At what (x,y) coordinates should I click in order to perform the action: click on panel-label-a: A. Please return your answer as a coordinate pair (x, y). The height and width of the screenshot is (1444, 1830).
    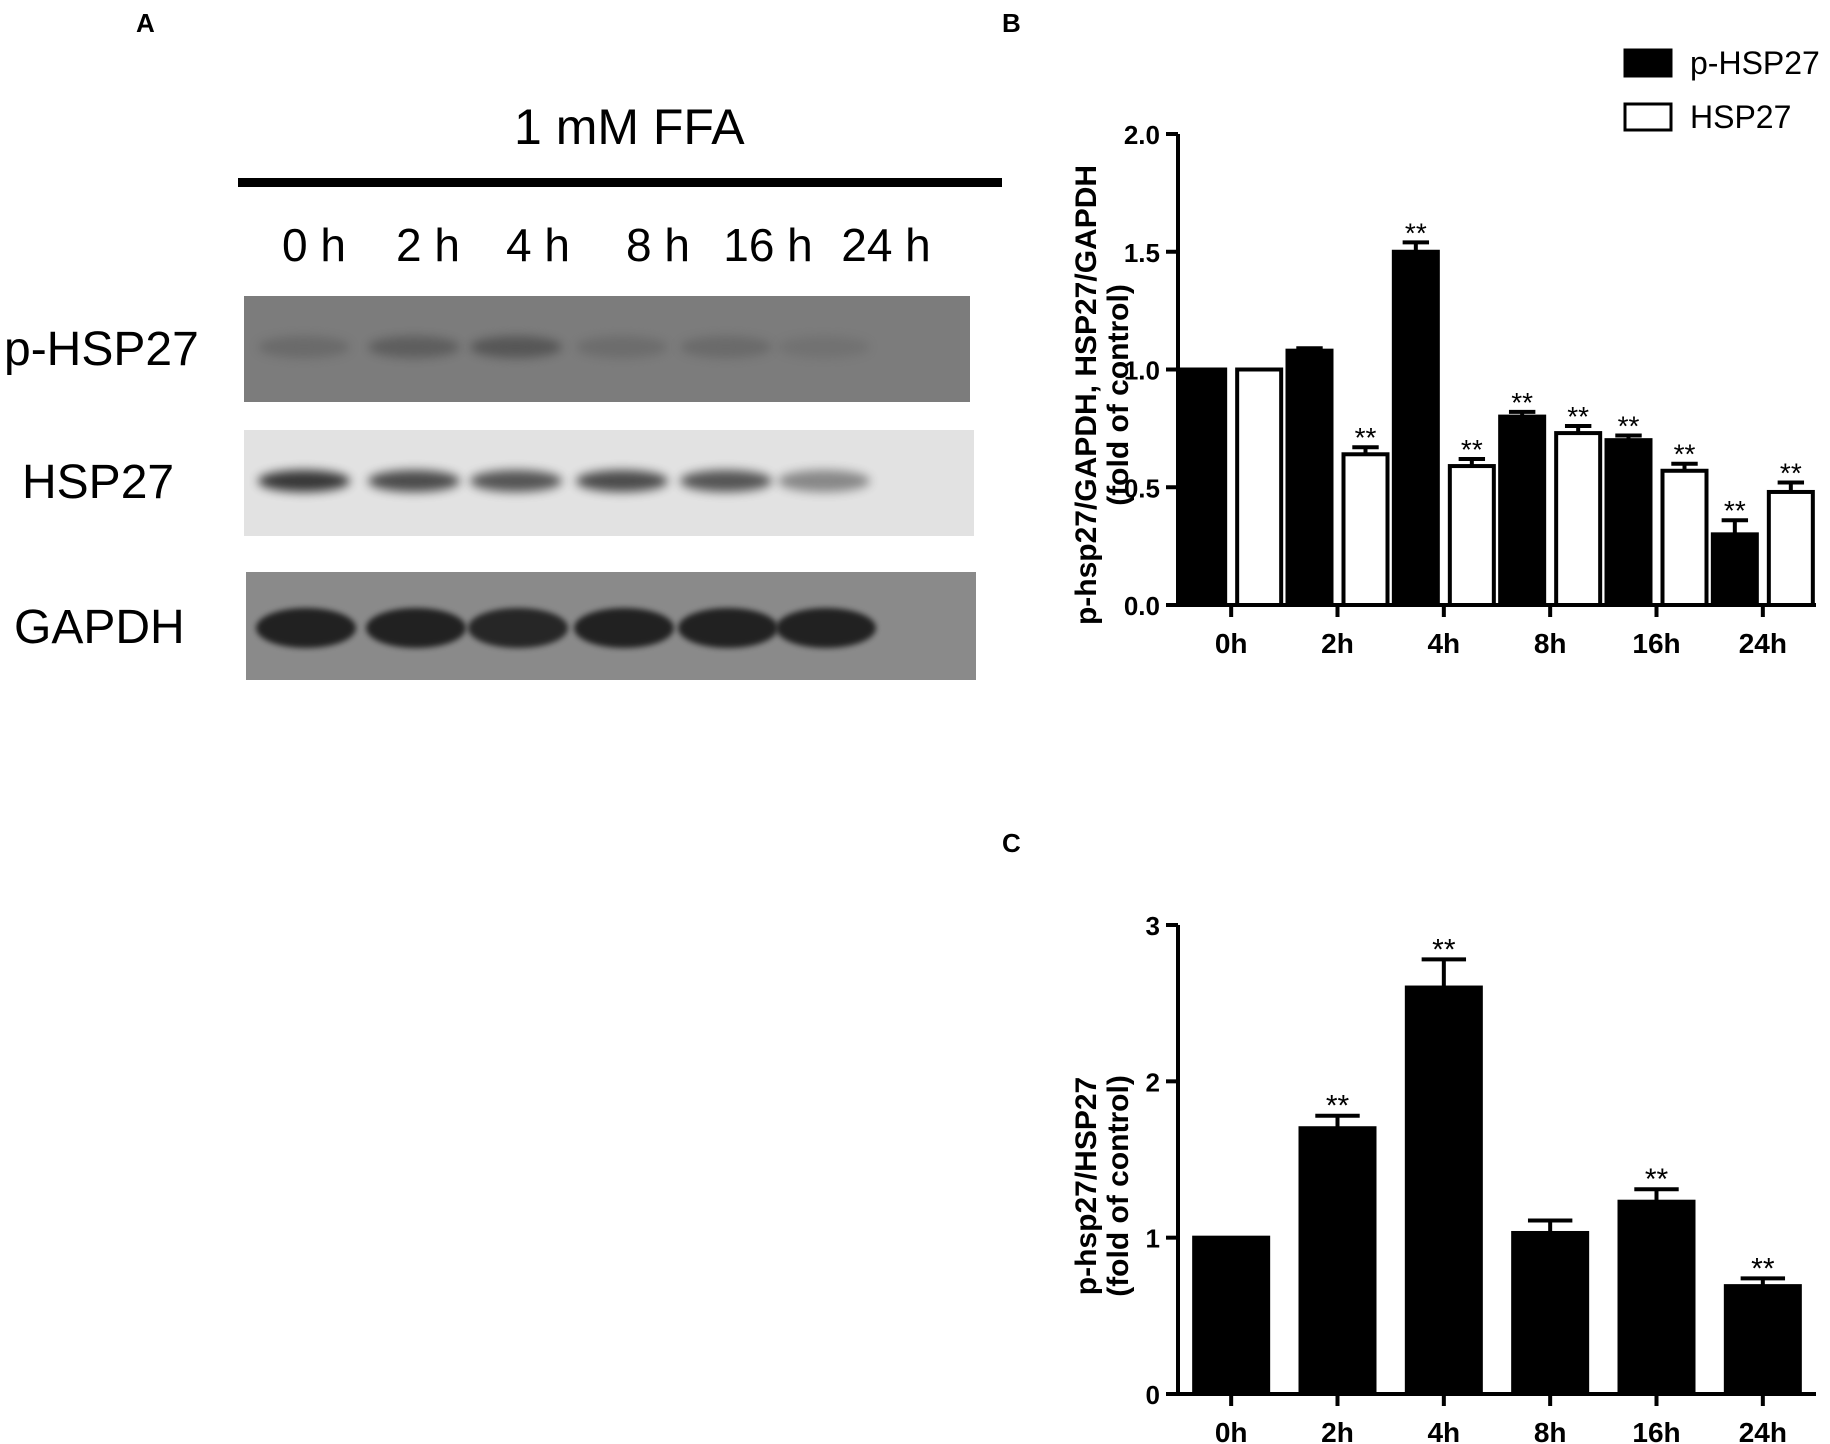
    Looking at the image, I should click on (145, 23).